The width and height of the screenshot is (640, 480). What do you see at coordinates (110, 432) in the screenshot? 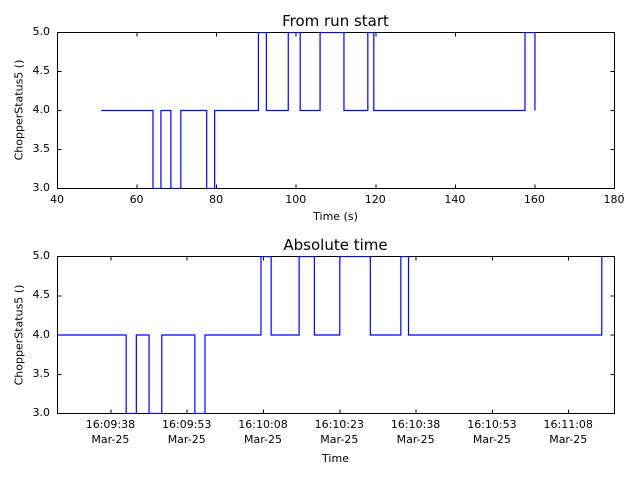
I see `x-tick-label: 16:09:38 Mar-25` at bounding box center [110, 432].